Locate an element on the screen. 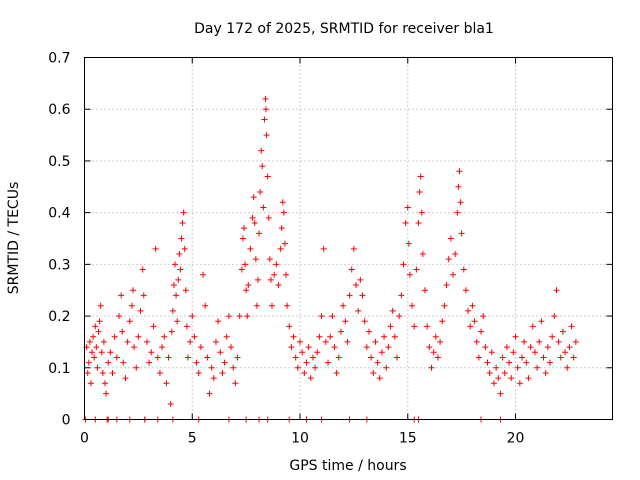 The width and height of the screenshot is (640, 480). x-tick-label: 15 is located at coordinates (408, 439).